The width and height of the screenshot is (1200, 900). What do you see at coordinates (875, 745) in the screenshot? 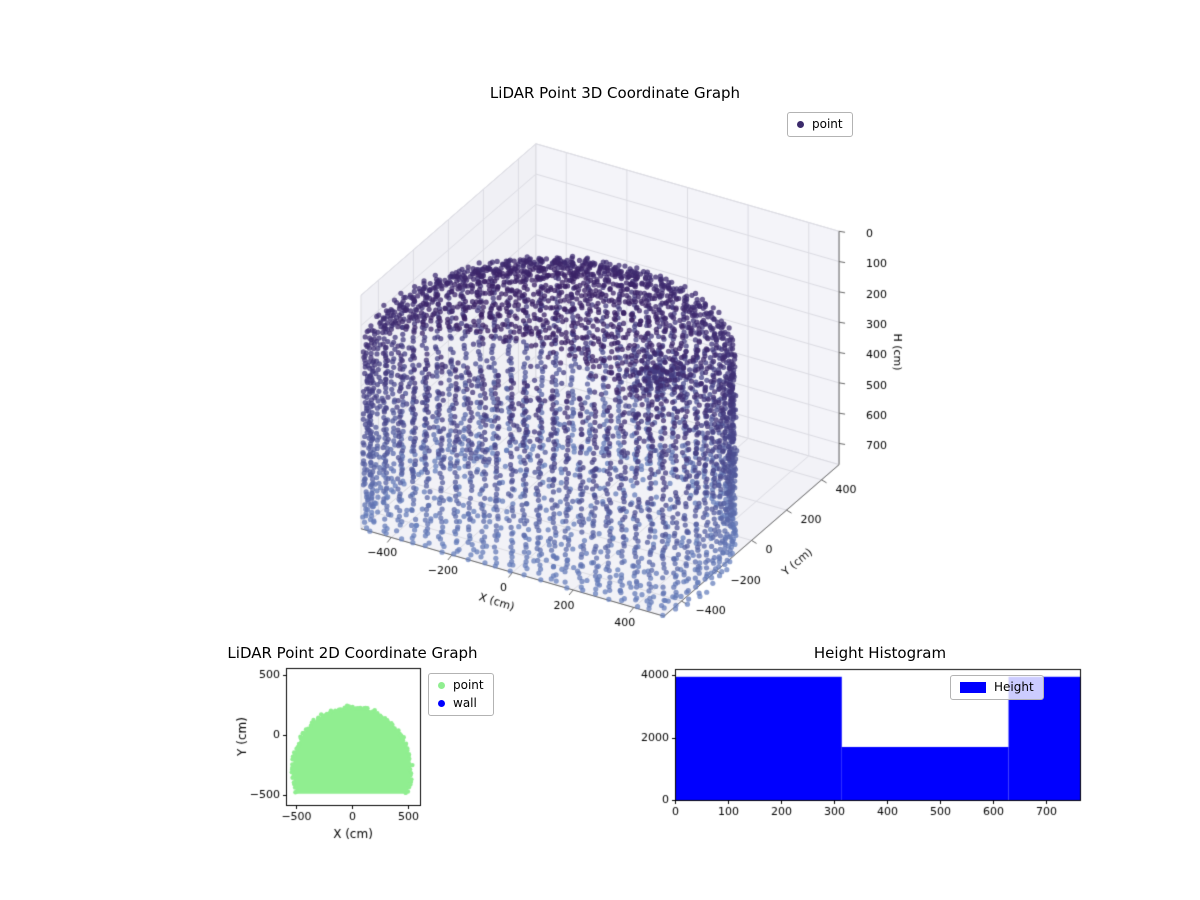
I see `histogram-canvas` at bounding box center [875, 745].